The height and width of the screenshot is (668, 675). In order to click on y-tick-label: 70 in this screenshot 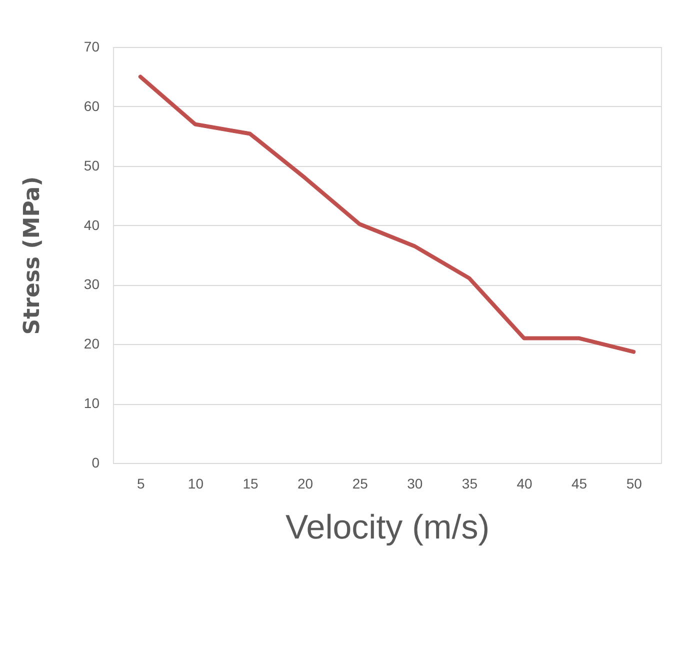, I will do `click(92, 46)`.